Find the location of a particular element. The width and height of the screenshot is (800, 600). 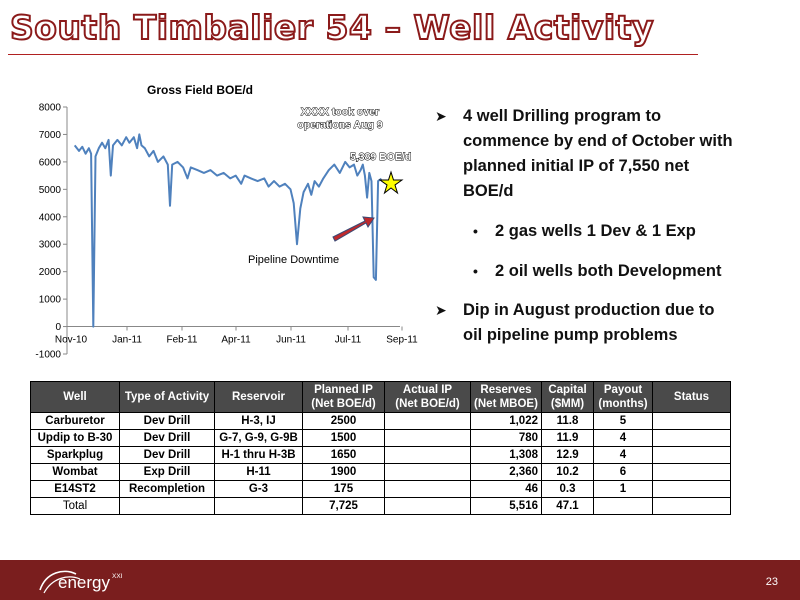

col-header-actual-ip: Actual IP (Net BOE/d) is located at coordinates (427, 397).